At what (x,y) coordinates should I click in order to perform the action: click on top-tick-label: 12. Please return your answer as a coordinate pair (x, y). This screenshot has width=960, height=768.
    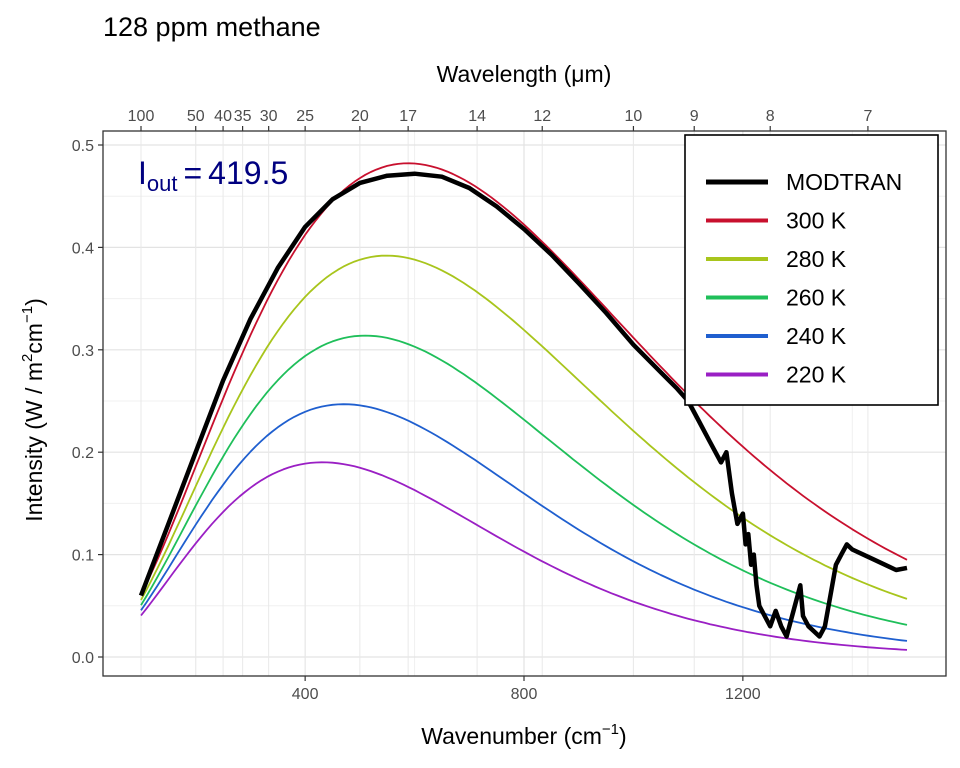
    Looking at the image, I should click on (542, 116).